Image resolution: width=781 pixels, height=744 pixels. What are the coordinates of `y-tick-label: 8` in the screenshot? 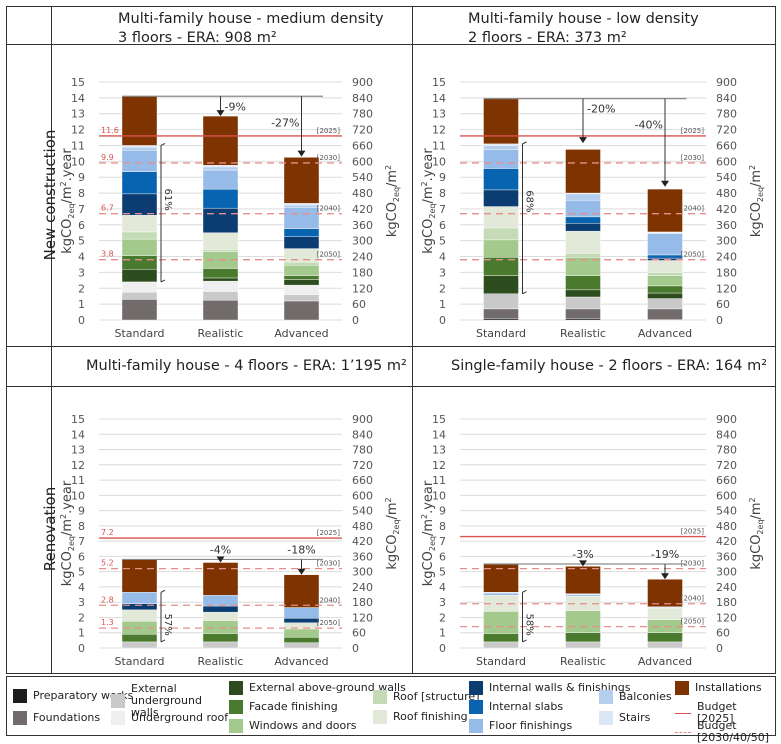 It's located at (81, 193).